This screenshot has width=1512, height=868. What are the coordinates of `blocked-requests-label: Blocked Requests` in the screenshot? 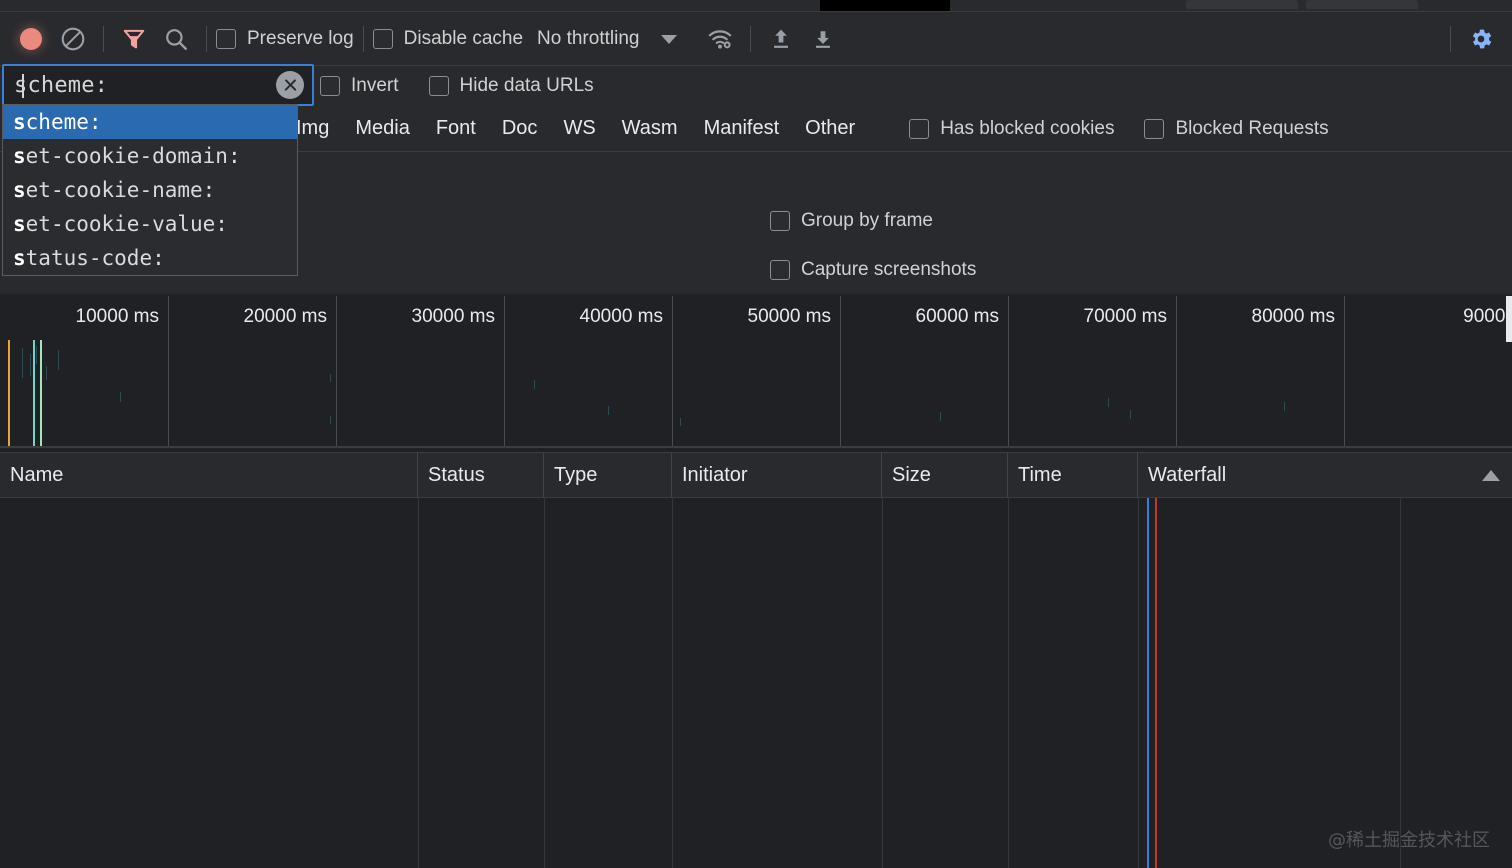 It's located at (1252, 128).